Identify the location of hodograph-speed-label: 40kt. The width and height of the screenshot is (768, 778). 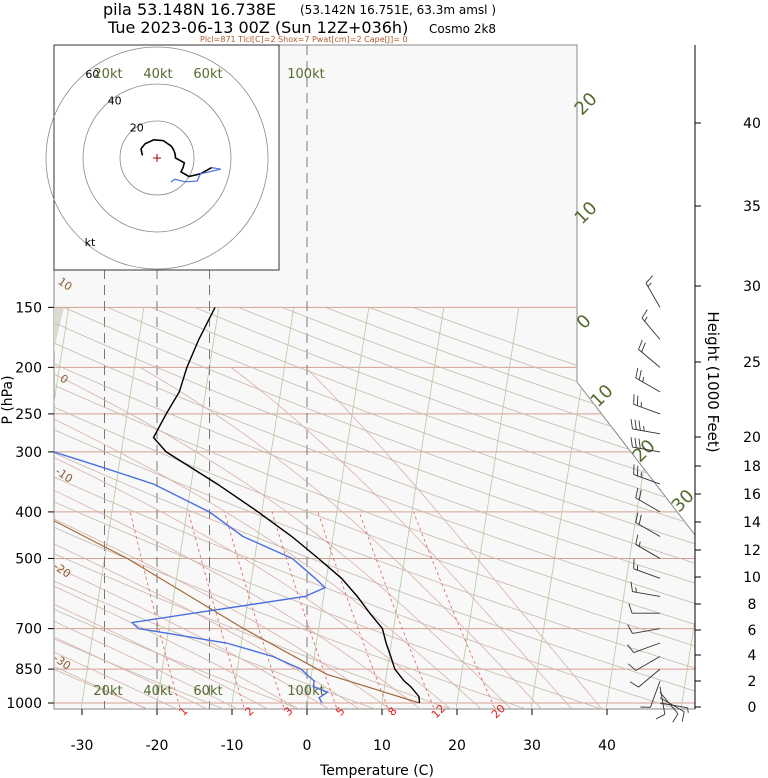
(157, 74).